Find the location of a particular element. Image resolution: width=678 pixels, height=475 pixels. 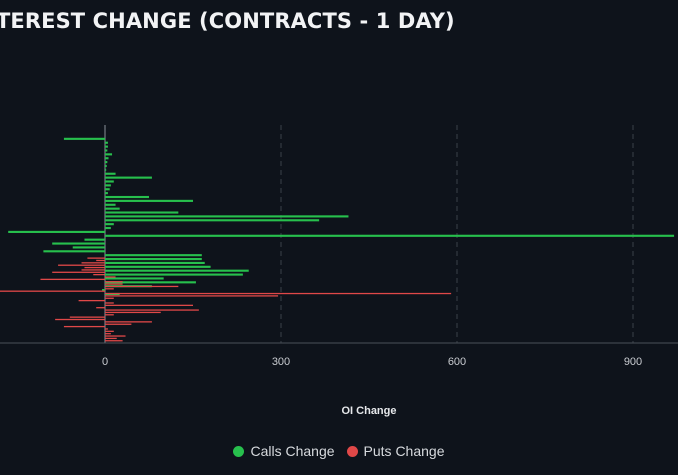

x-tick-label: 300 is located at coordinates (281, 362).